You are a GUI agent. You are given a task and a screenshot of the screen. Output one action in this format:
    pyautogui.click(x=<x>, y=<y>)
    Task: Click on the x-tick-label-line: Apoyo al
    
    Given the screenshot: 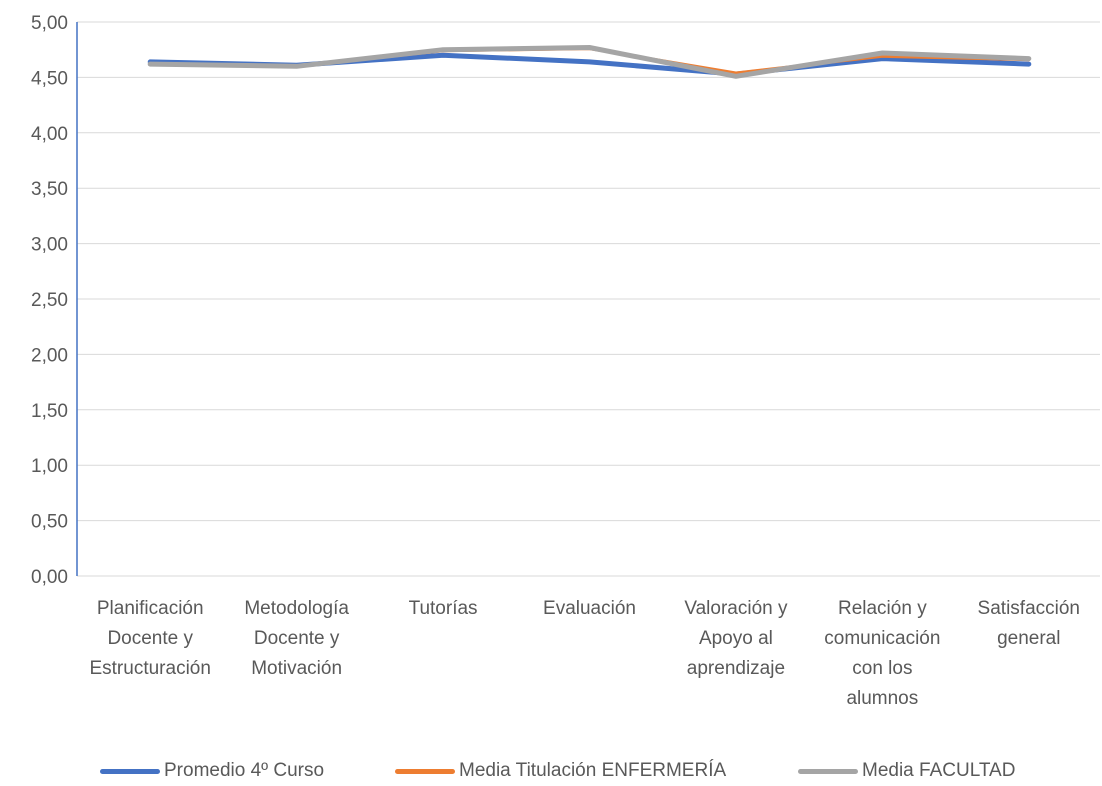 What is the action you would take?
    pyautogui.click(x=736, y=638)
    